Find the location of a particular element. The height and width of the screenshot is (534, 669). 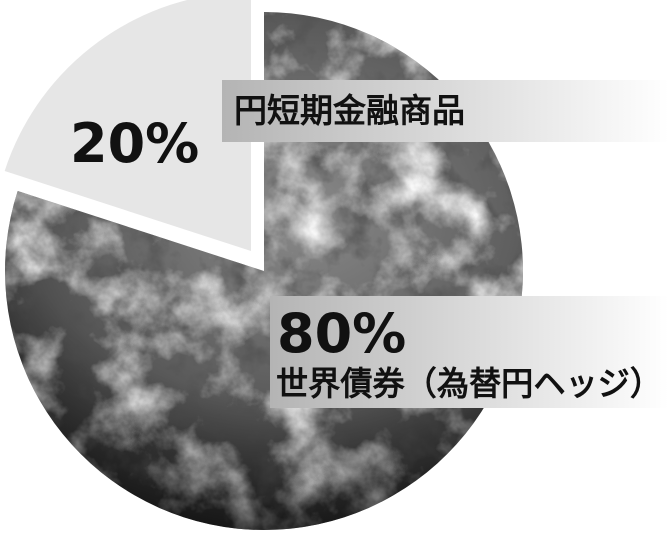

slice-label-world-bonds: 世界債券（為替円ヘッジ） is located at coordinates (469, 383).